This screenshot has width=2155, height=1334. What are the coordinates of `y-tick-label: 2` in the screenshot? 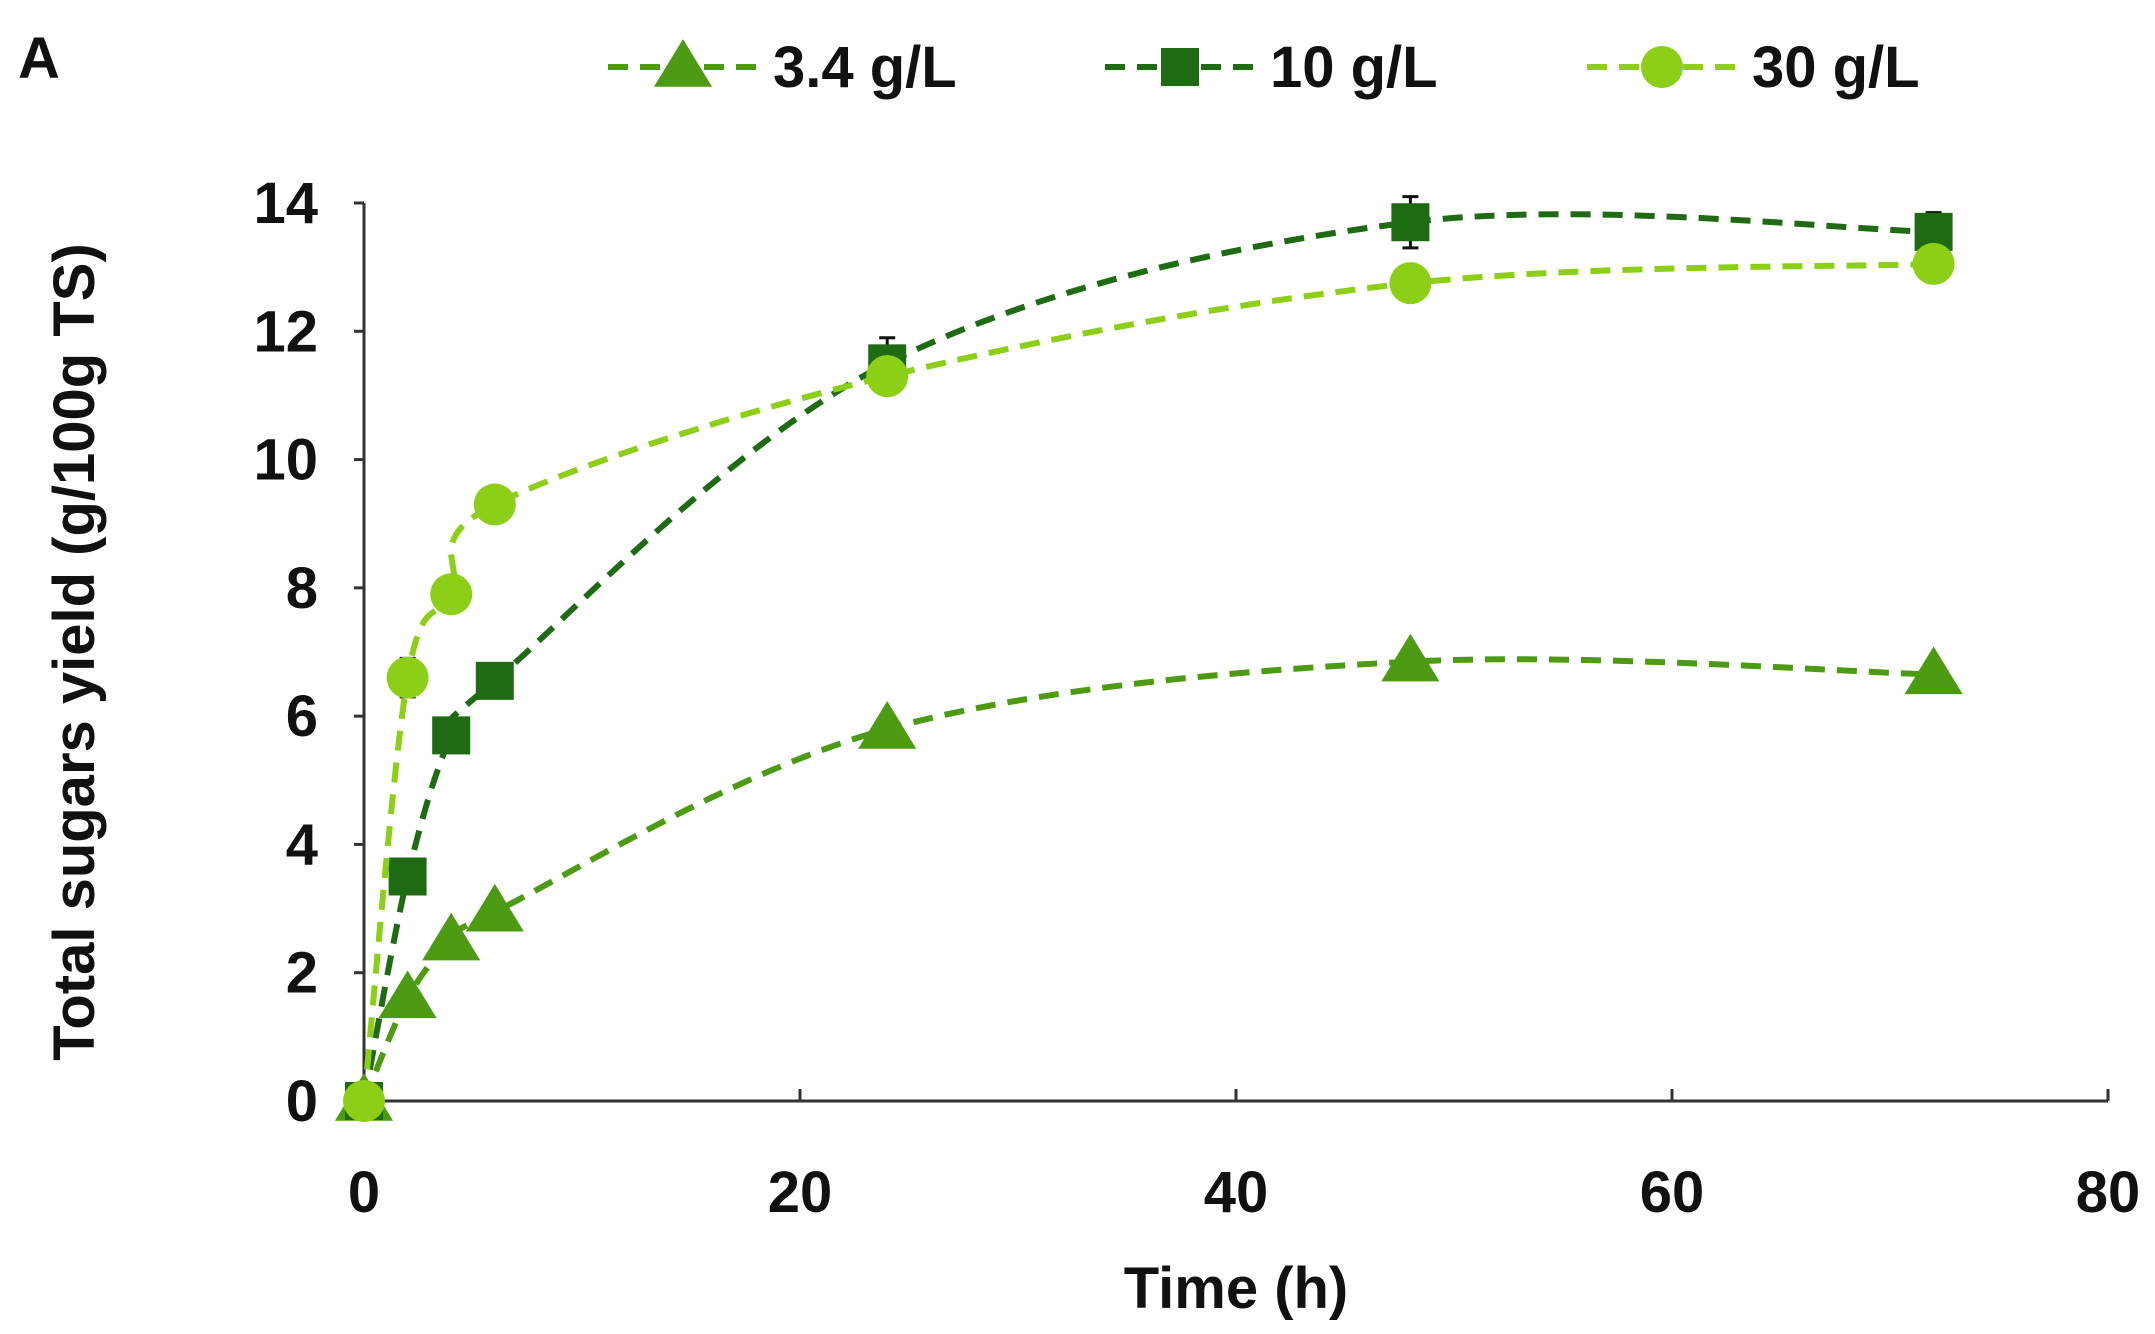 It's located at (302, 973).